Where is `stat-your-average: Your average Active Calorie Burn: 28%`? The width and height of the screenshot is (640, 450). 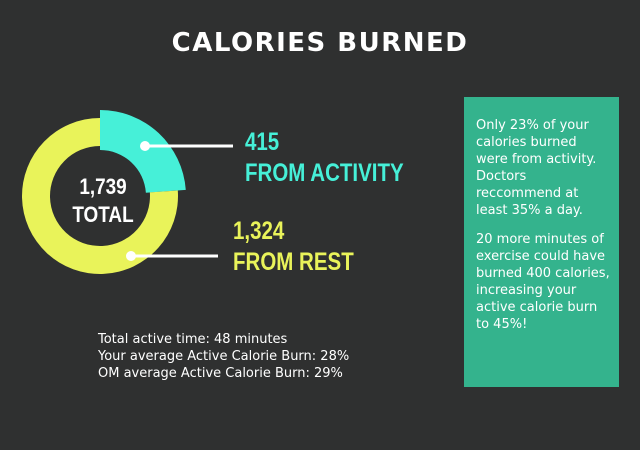 stat-your-average: Your average Active Calorie Burn: 28% is located at coordinates (224, 356).